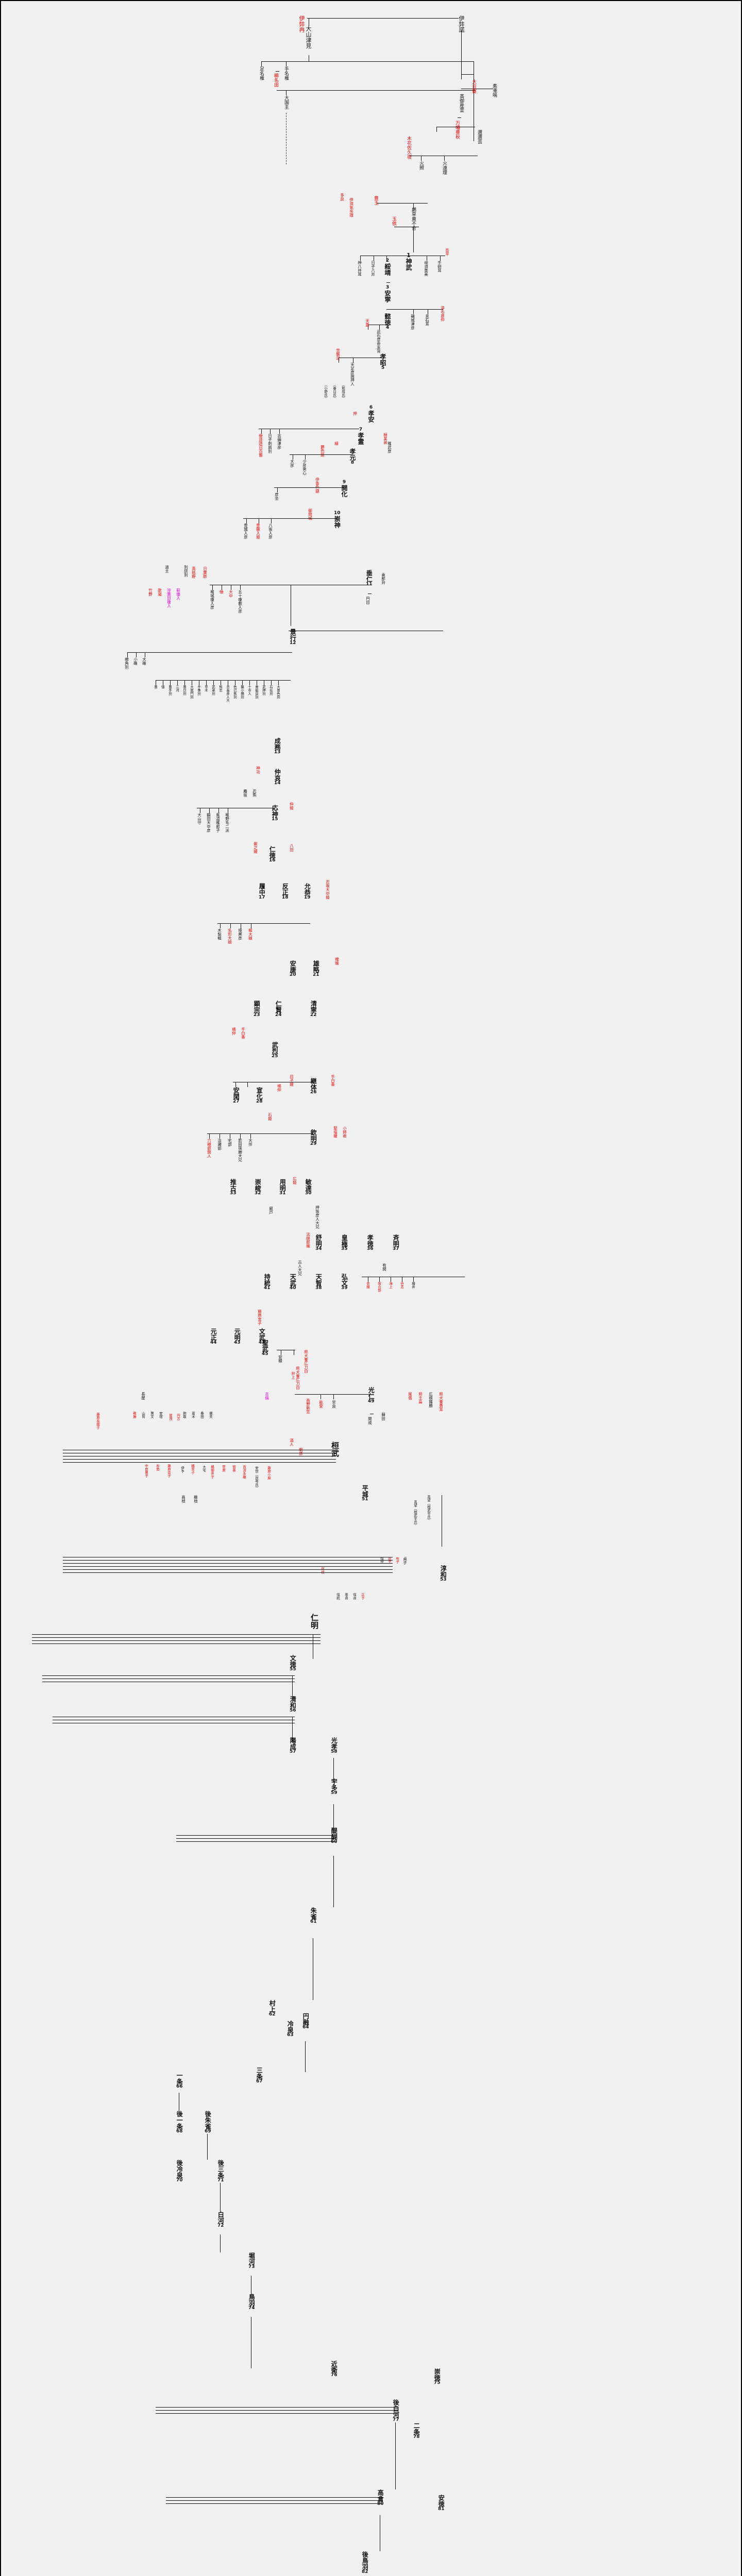 This screenshot has width=742, height=2576. What do you see at coordinates (383, 579) in the screenshot?
I see `node-child: 袁那弁` at bounding box center [383, 579].